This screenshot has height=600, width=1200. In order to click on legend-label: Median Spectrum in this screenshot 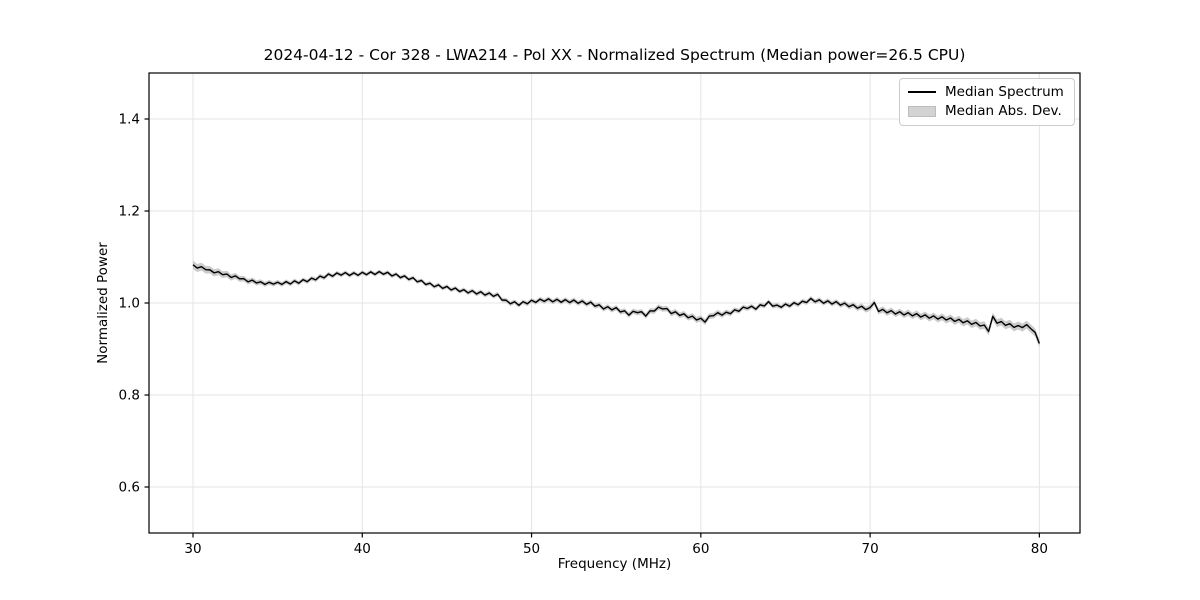, I will do `click(1004, 92)`.